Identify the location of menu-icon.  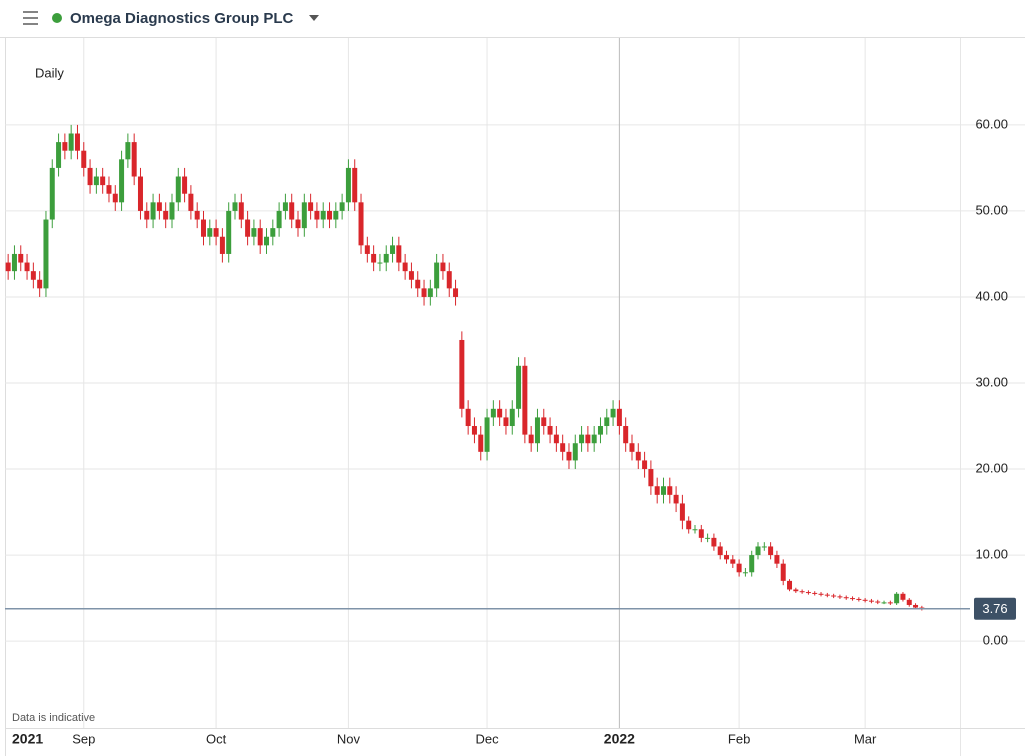
(30, 18).